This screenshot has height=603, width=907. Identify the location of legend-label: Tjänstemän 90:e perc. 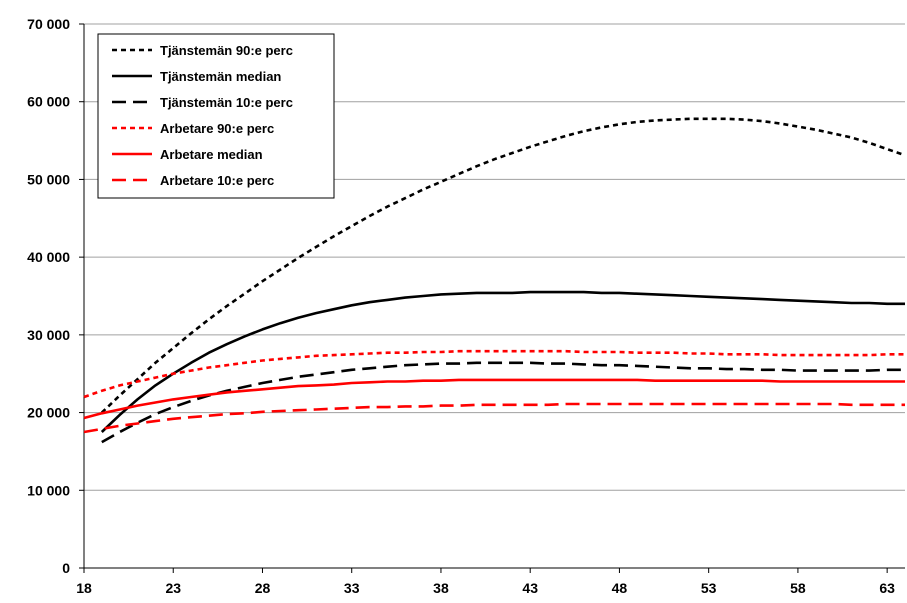
(226, 50).